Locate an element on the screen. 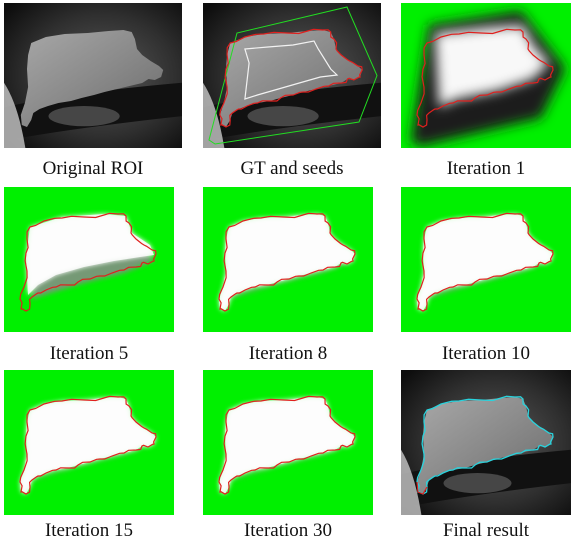 The height and width of the screenshot is (548, 575). foreground-core is located at coordinates (90, 254).